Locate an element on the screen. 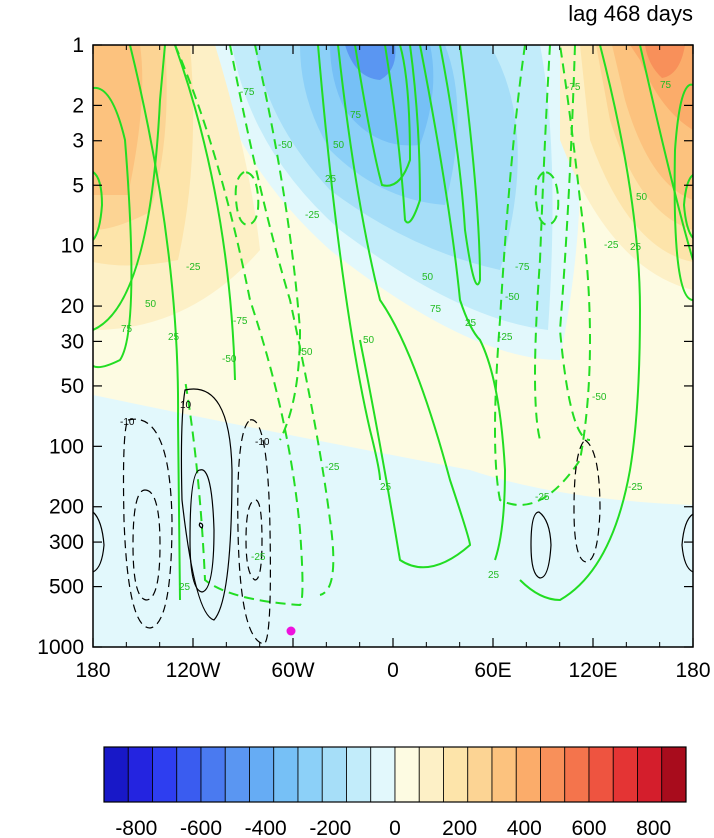 This screenshot has width=714, height=838. location-marker is located at coordinates (291, 631).